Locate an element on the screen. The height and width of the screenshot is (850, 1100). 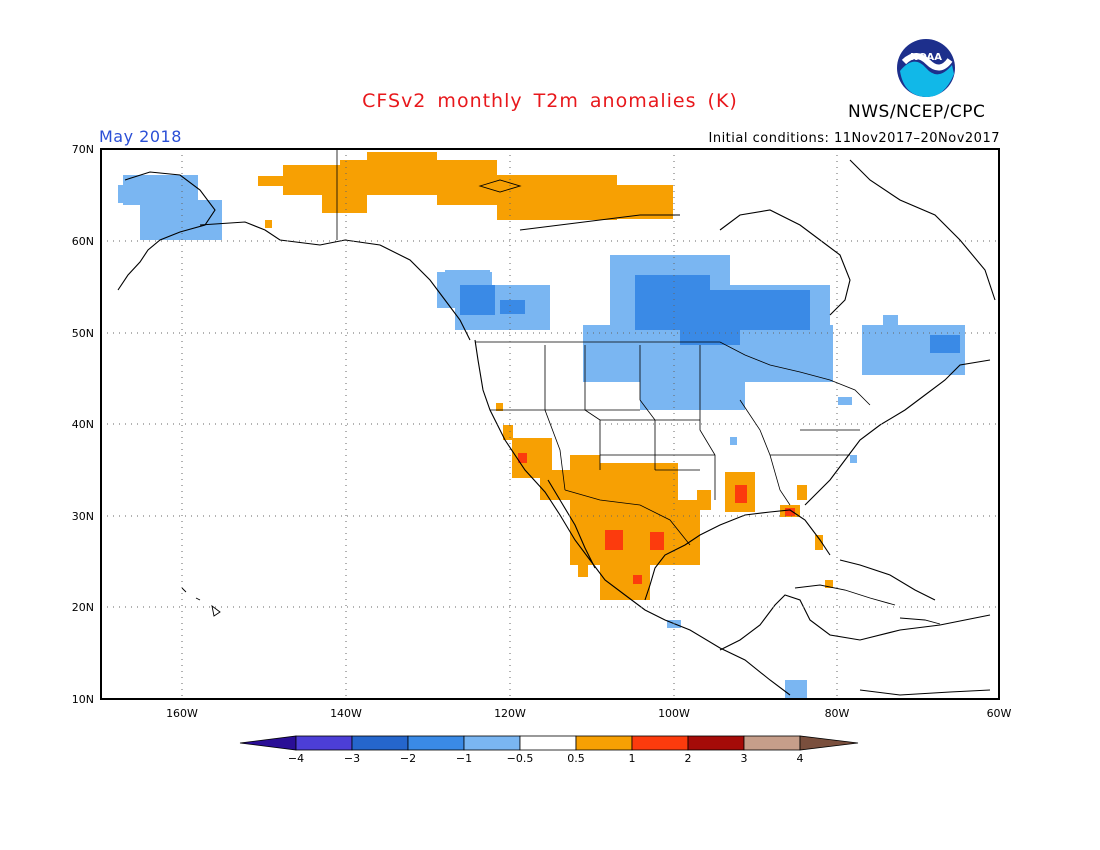
noaa-logo-icon: NOAA is located at coordinates (926, 68).